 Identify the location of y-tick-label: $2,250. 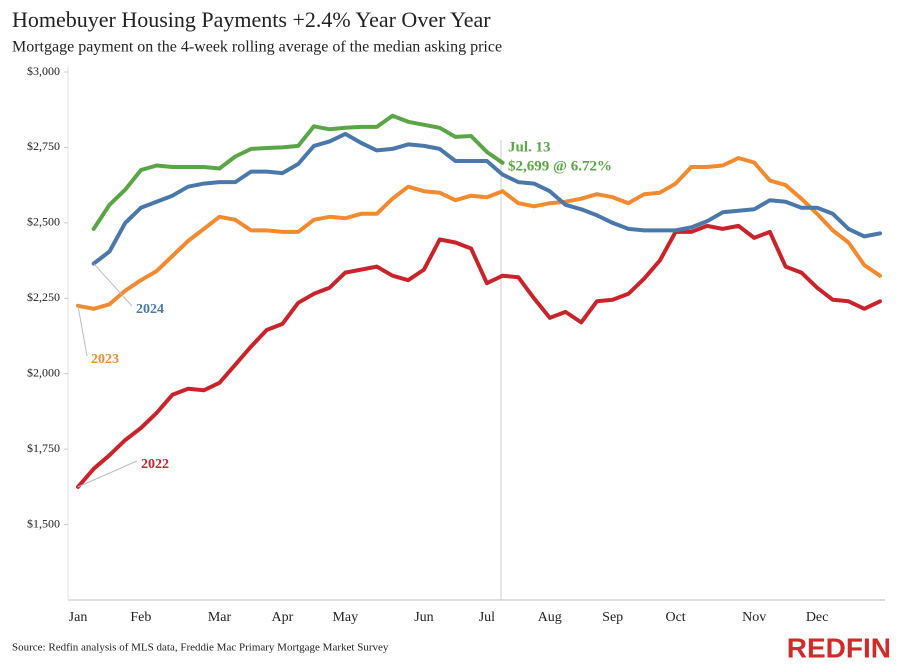
(43, 297).